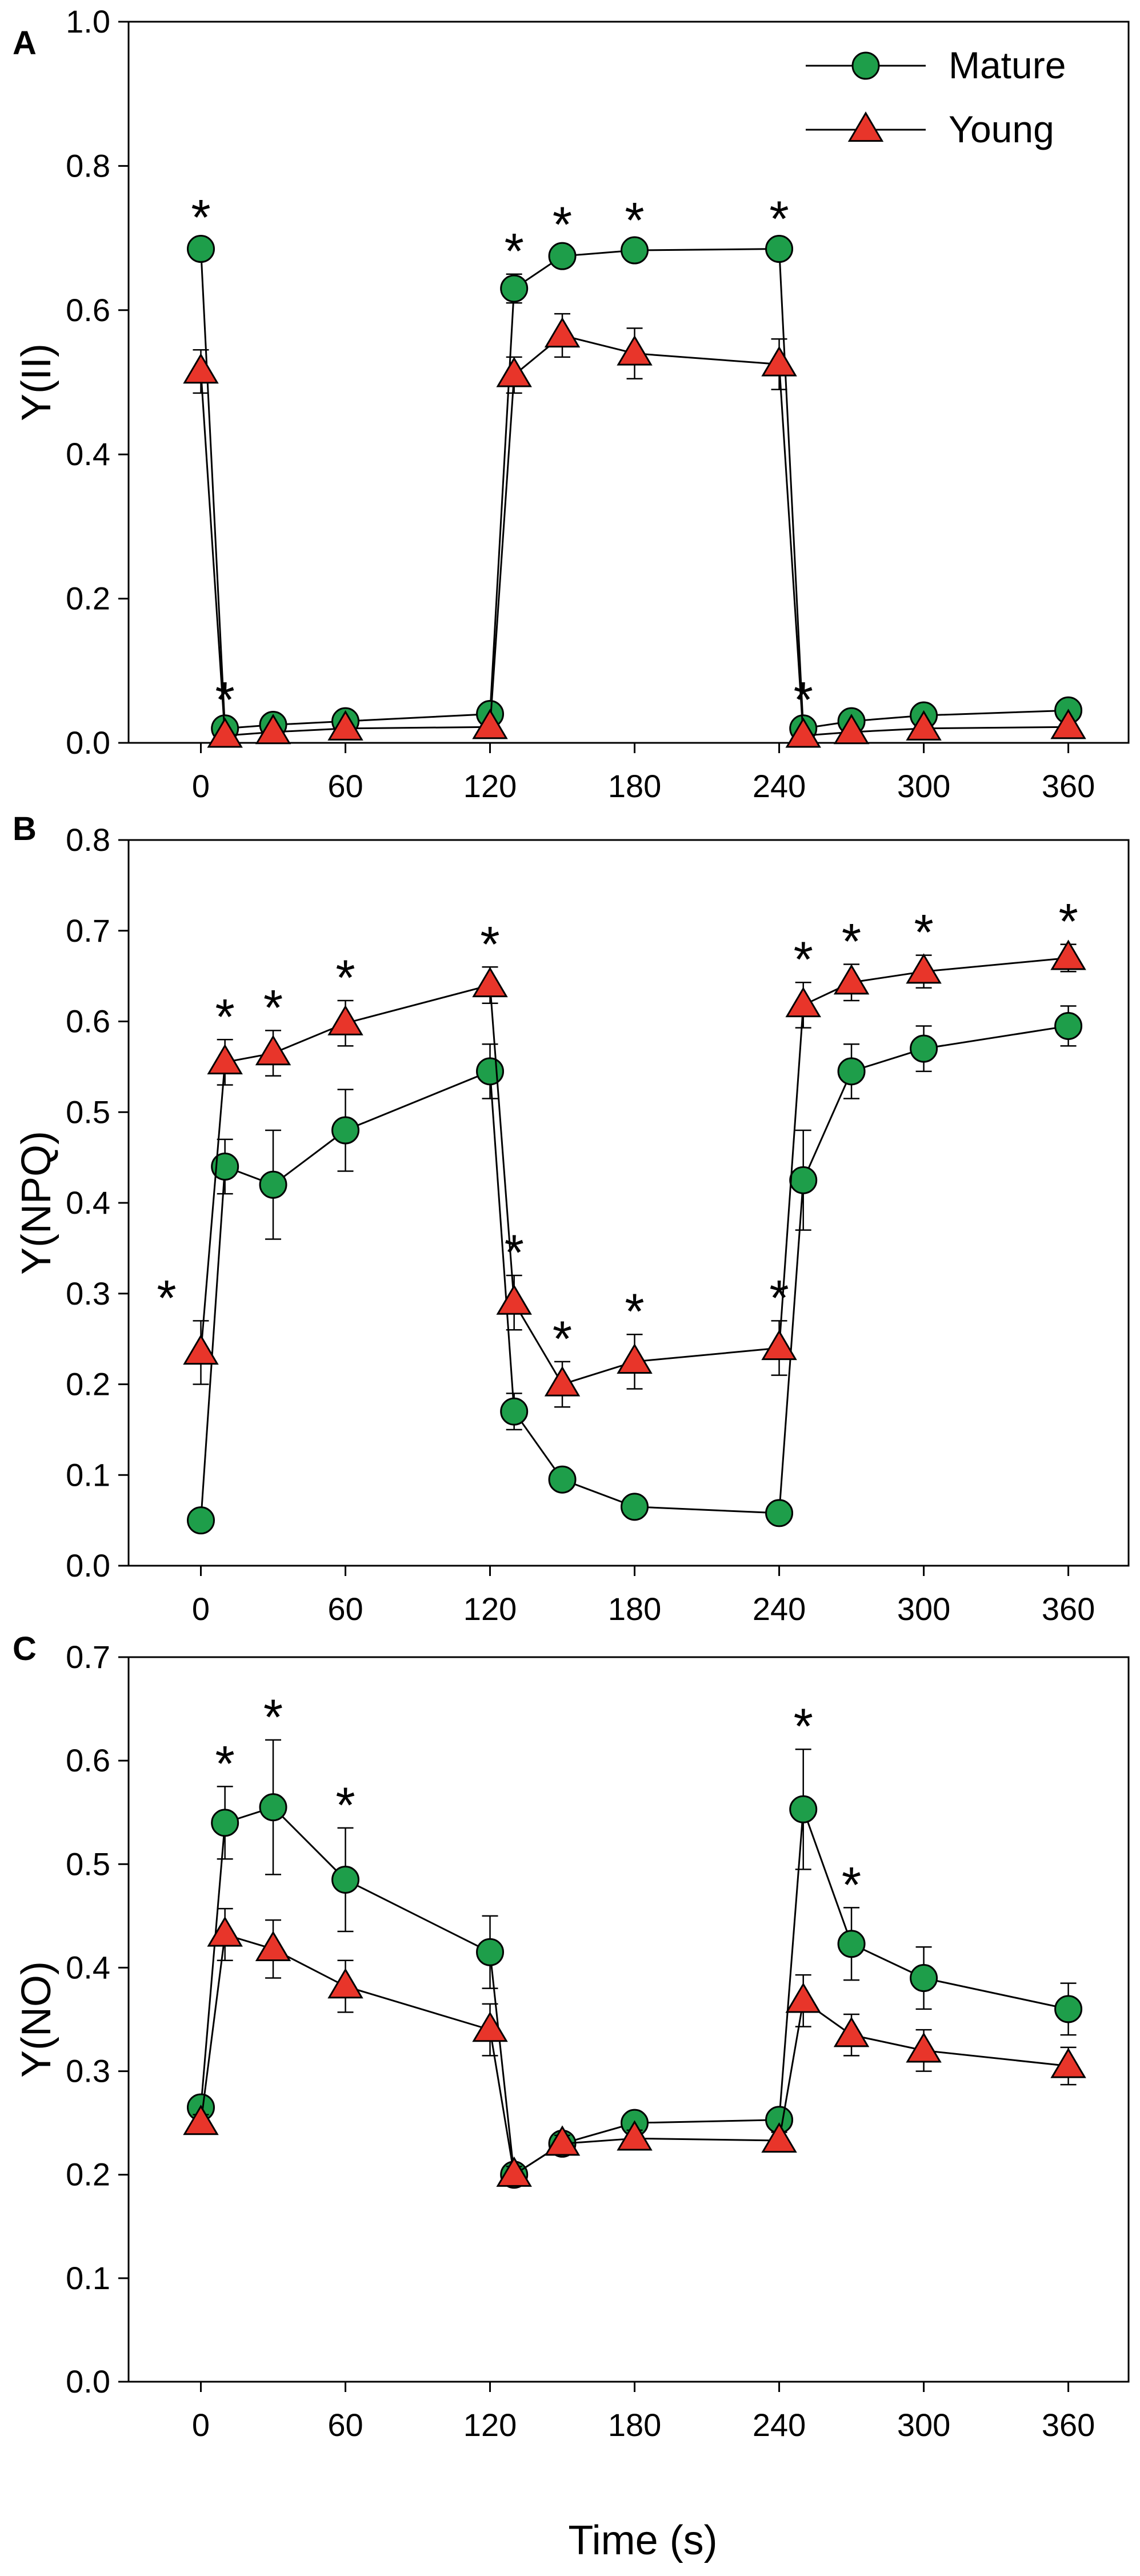  What do you see at coordinates (634, 530) in the screenshot?
I see `series-young` at bounding box center [634, 530].